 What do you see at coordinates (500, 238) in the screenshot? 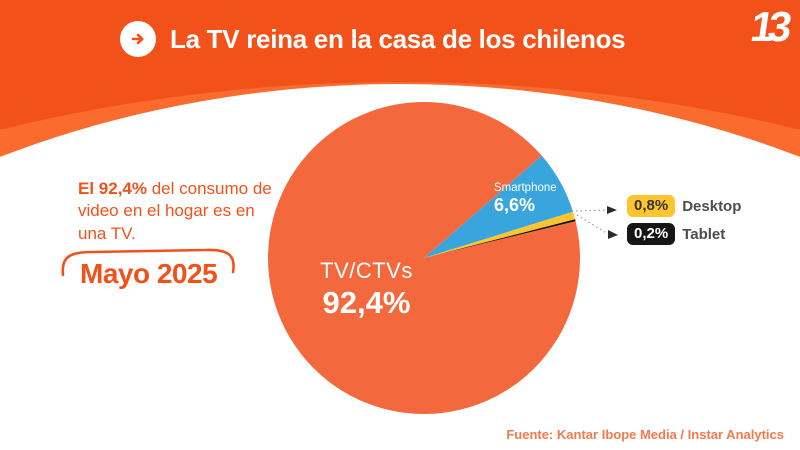
I see `pie-slice-tablet` at bounding box center [500, 238].